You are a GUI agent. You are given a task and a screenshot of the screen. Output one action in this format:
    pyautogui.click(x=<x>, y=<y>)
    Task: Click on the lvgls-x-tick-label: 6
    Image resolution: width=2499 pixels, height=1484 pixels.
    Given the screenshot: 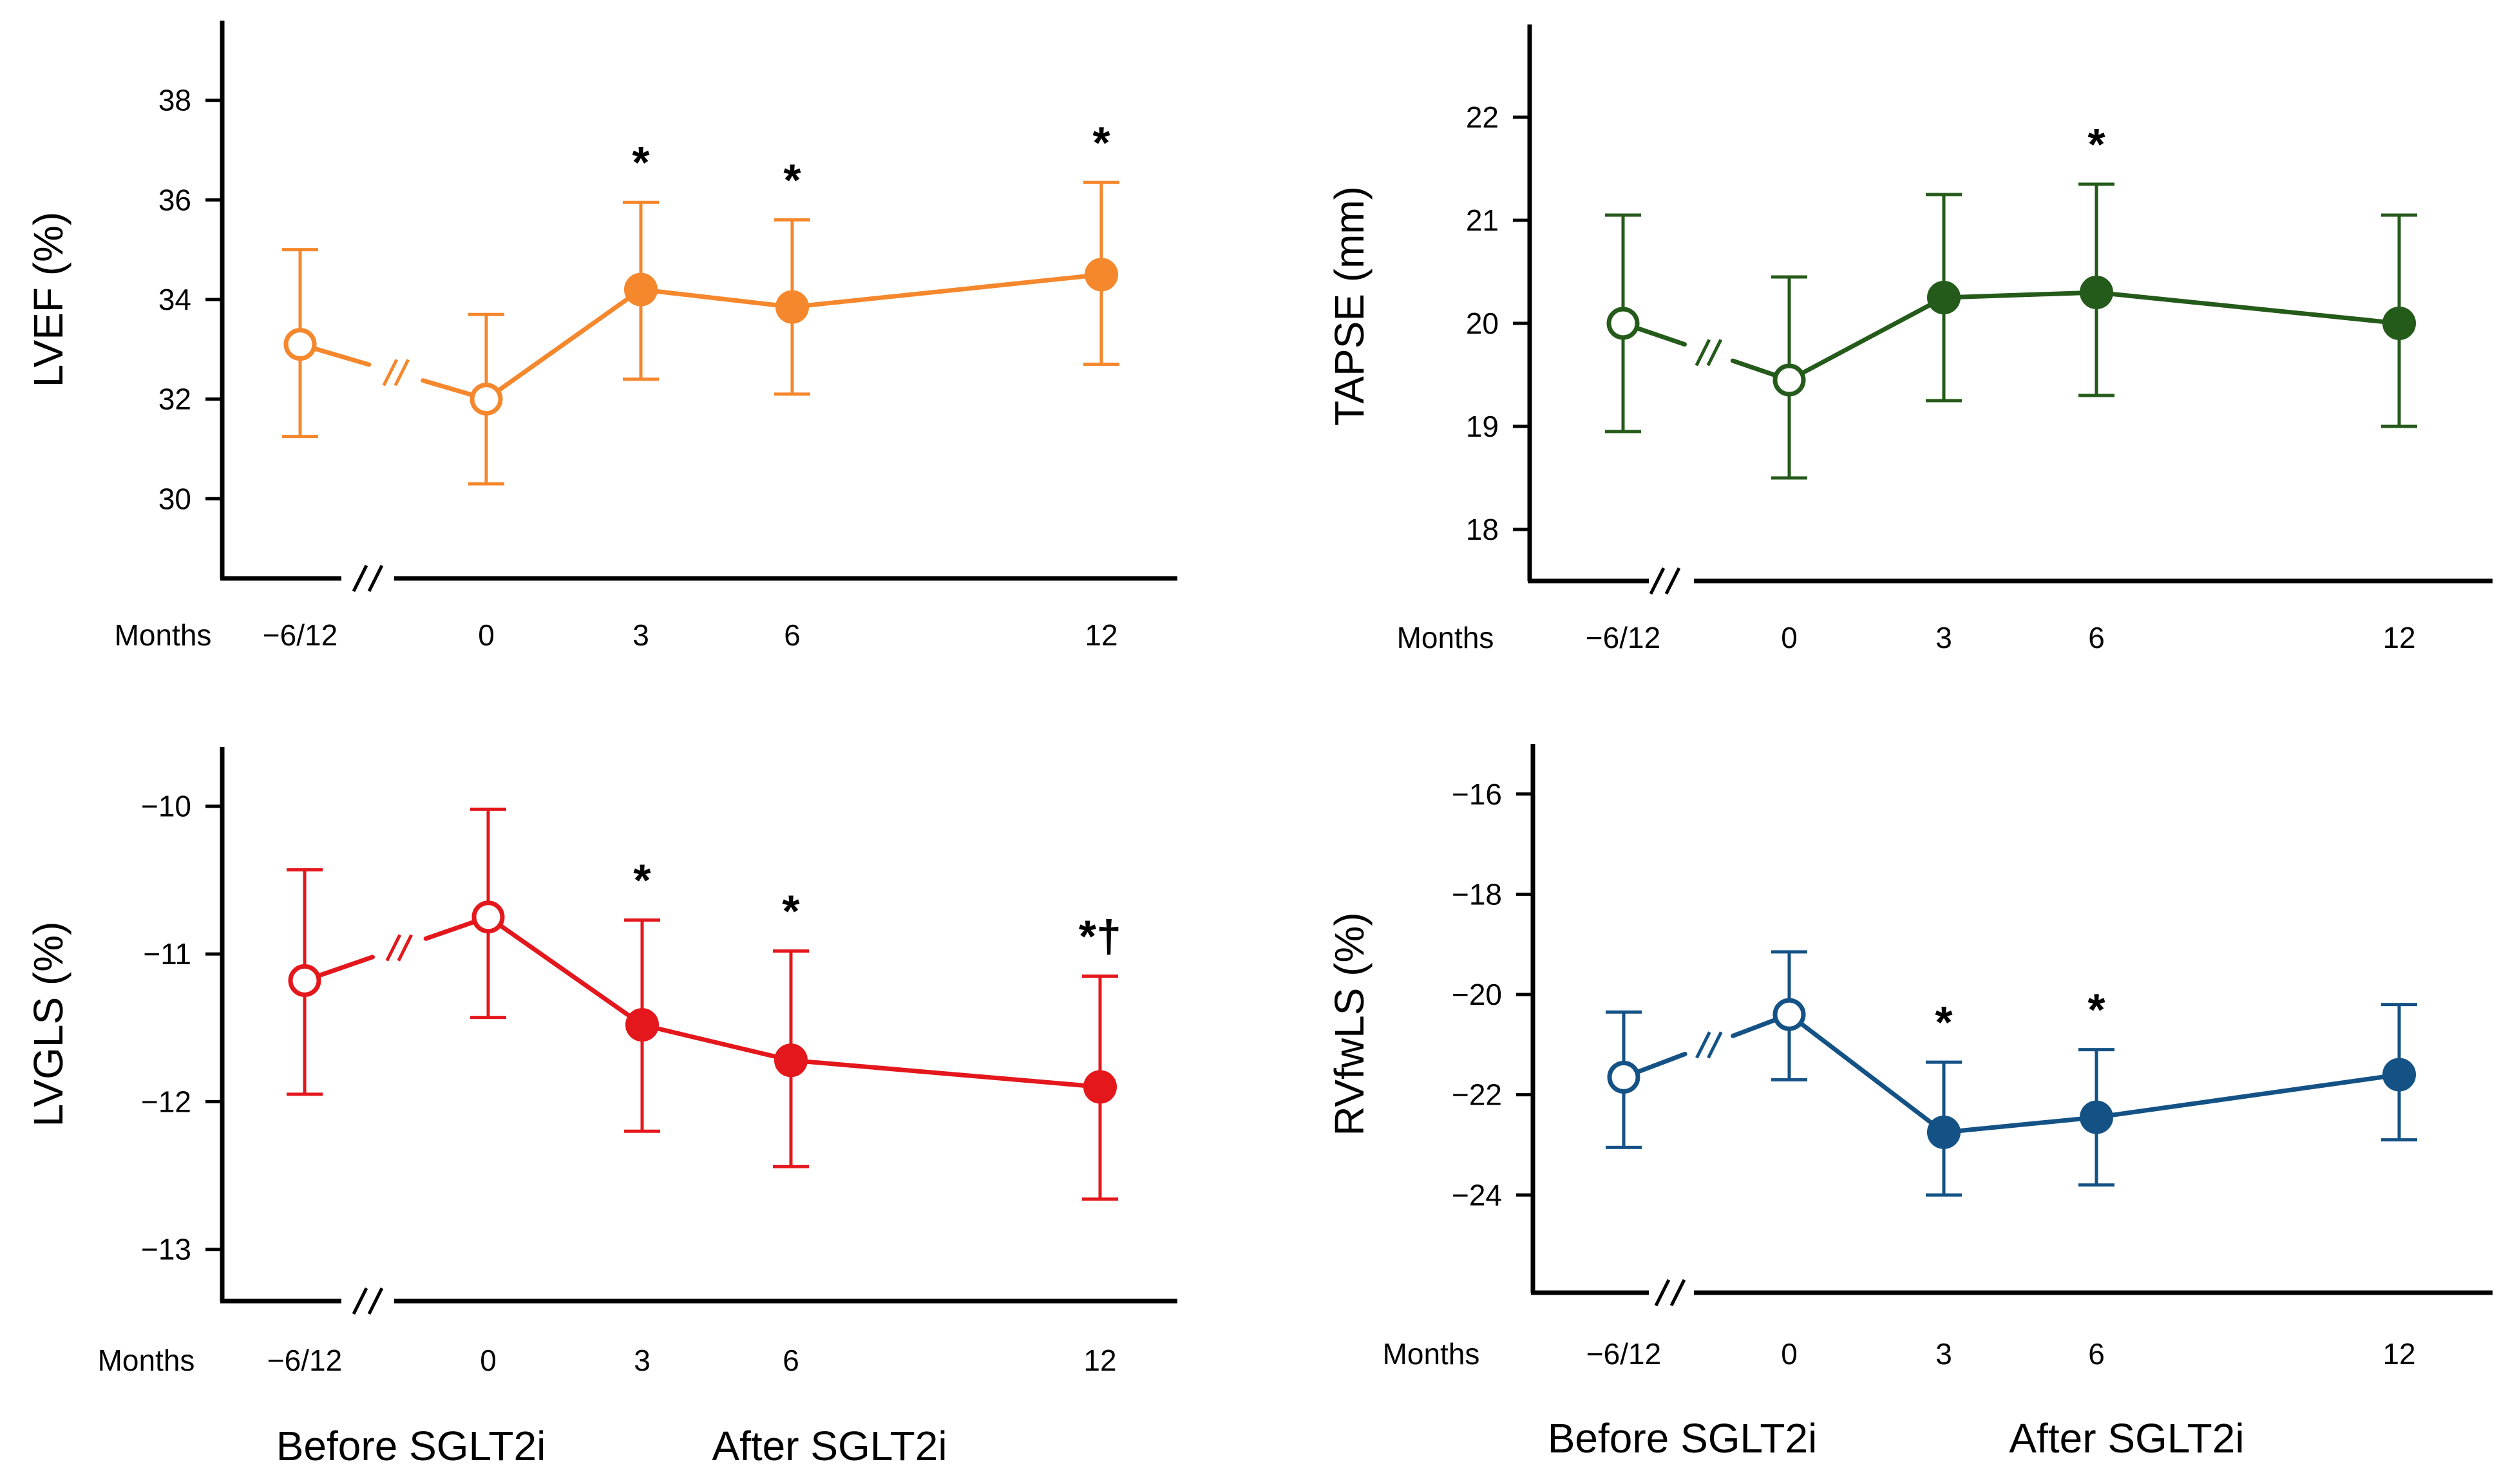 What is the action you would take?
    pyautogui.click(x=791, y=1360)
    